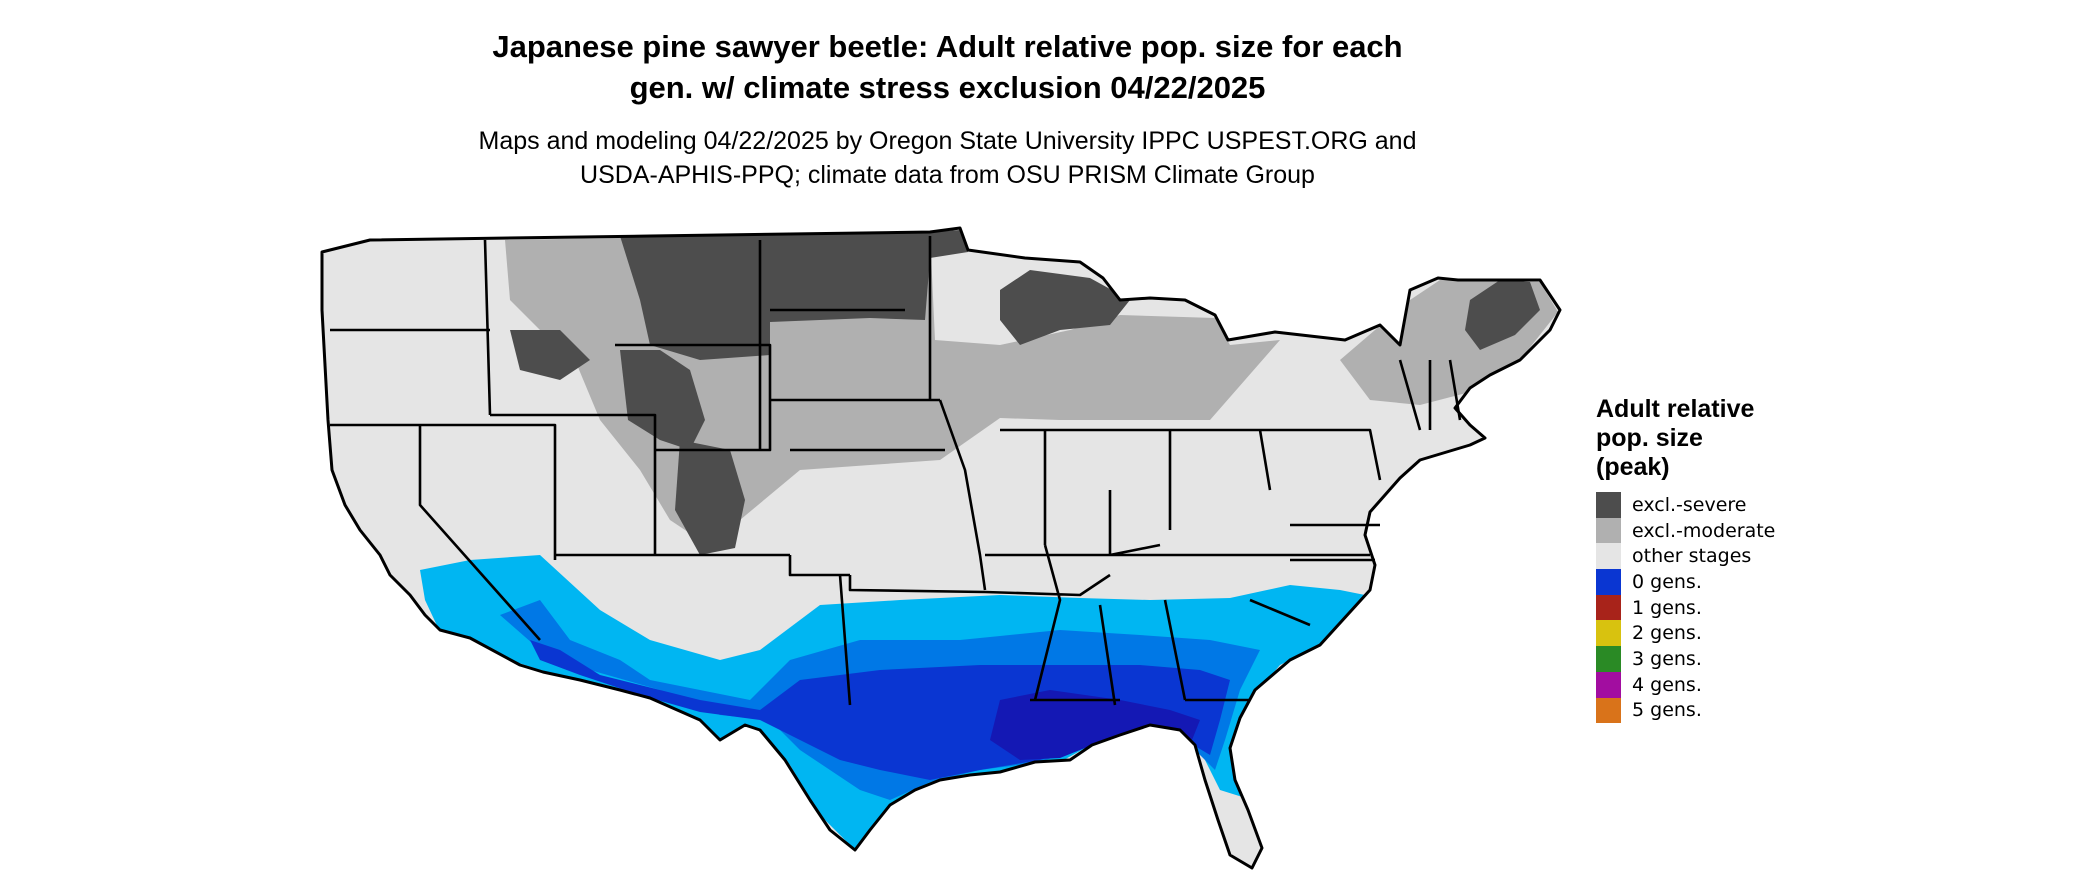  I want to click on legend-label: 5 gens., so click(1667, 710).